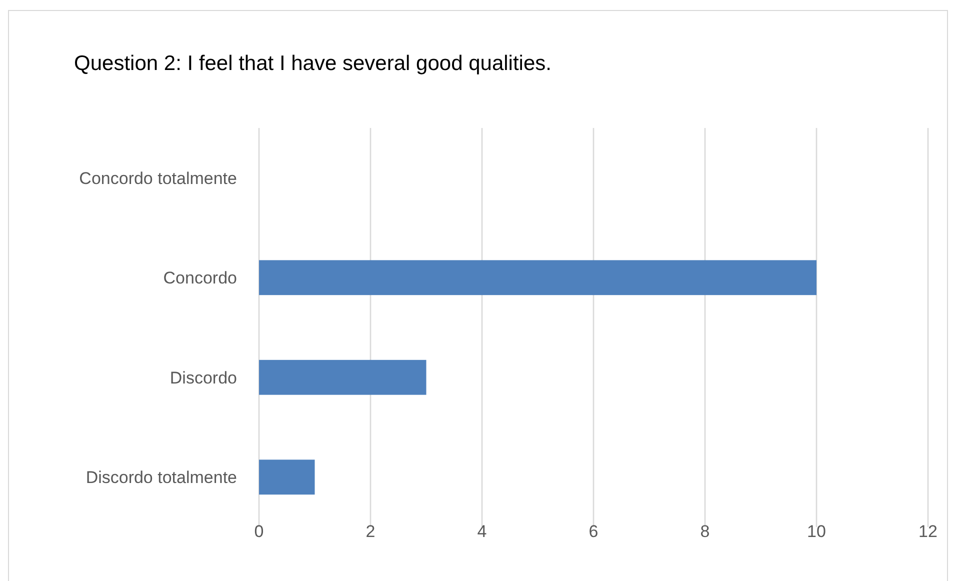 This screenshot has height=581, width=956. Describe the element at coordinates (482, 531) in the screenshot. I see `x-tick-label: 4` at that location.